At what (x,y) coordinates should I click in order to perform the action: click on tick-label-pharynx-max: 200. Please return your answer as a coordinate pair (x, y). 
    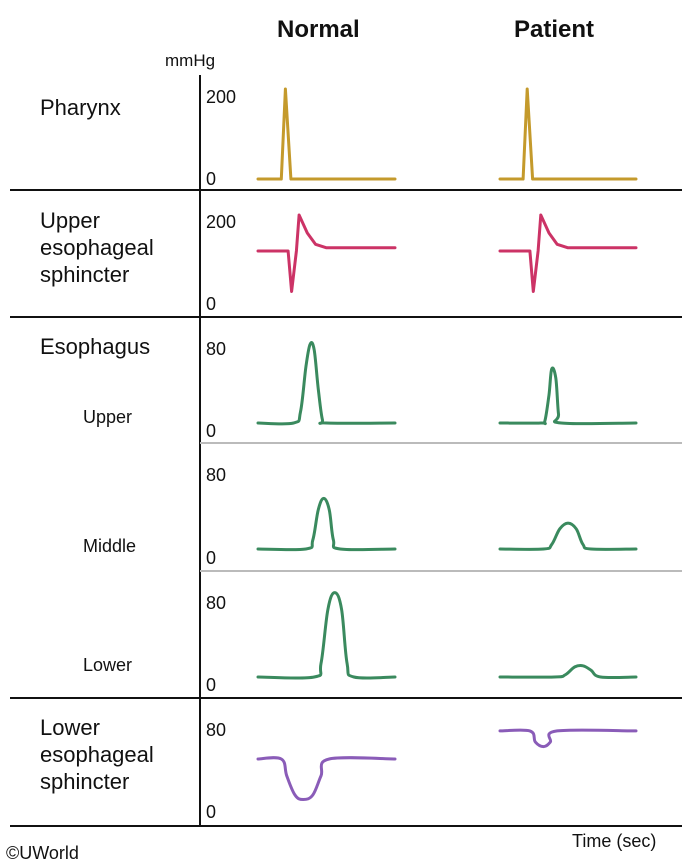
    Looking at the image, I should click on (221, 97).